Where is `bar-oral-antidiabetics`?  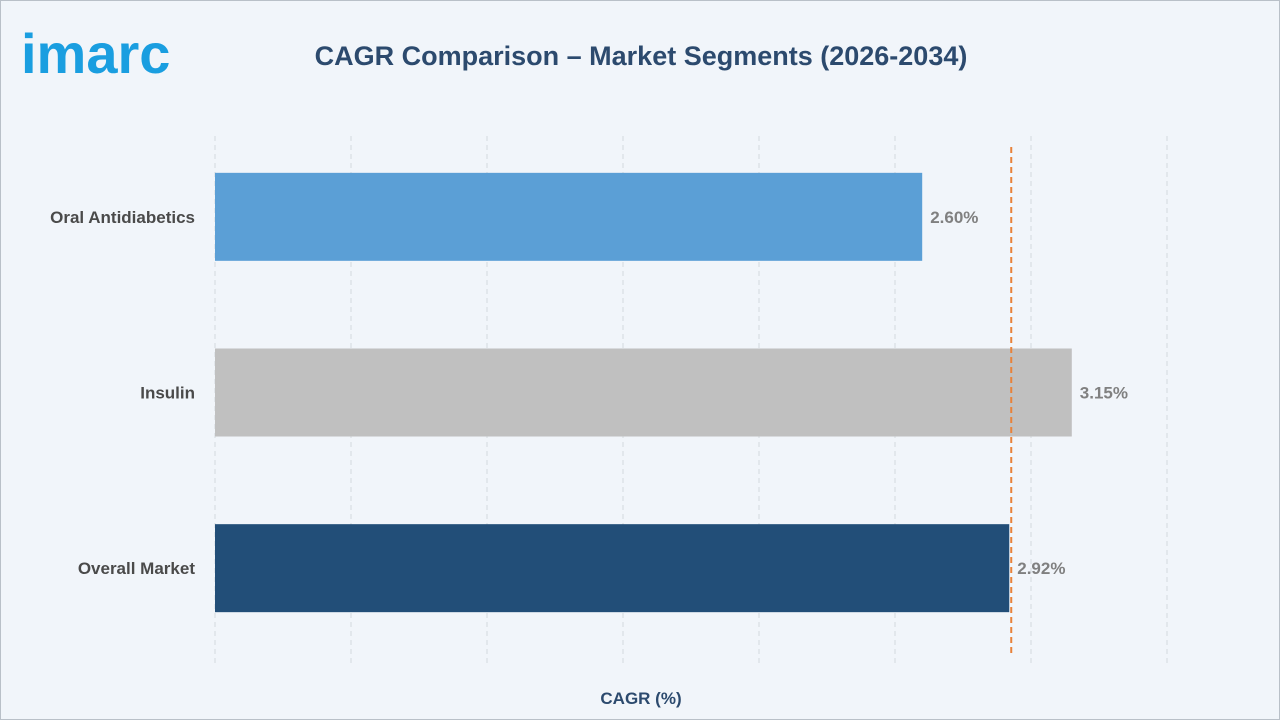 bar-oral-antidiabetics is located at coordinates (569, 216).